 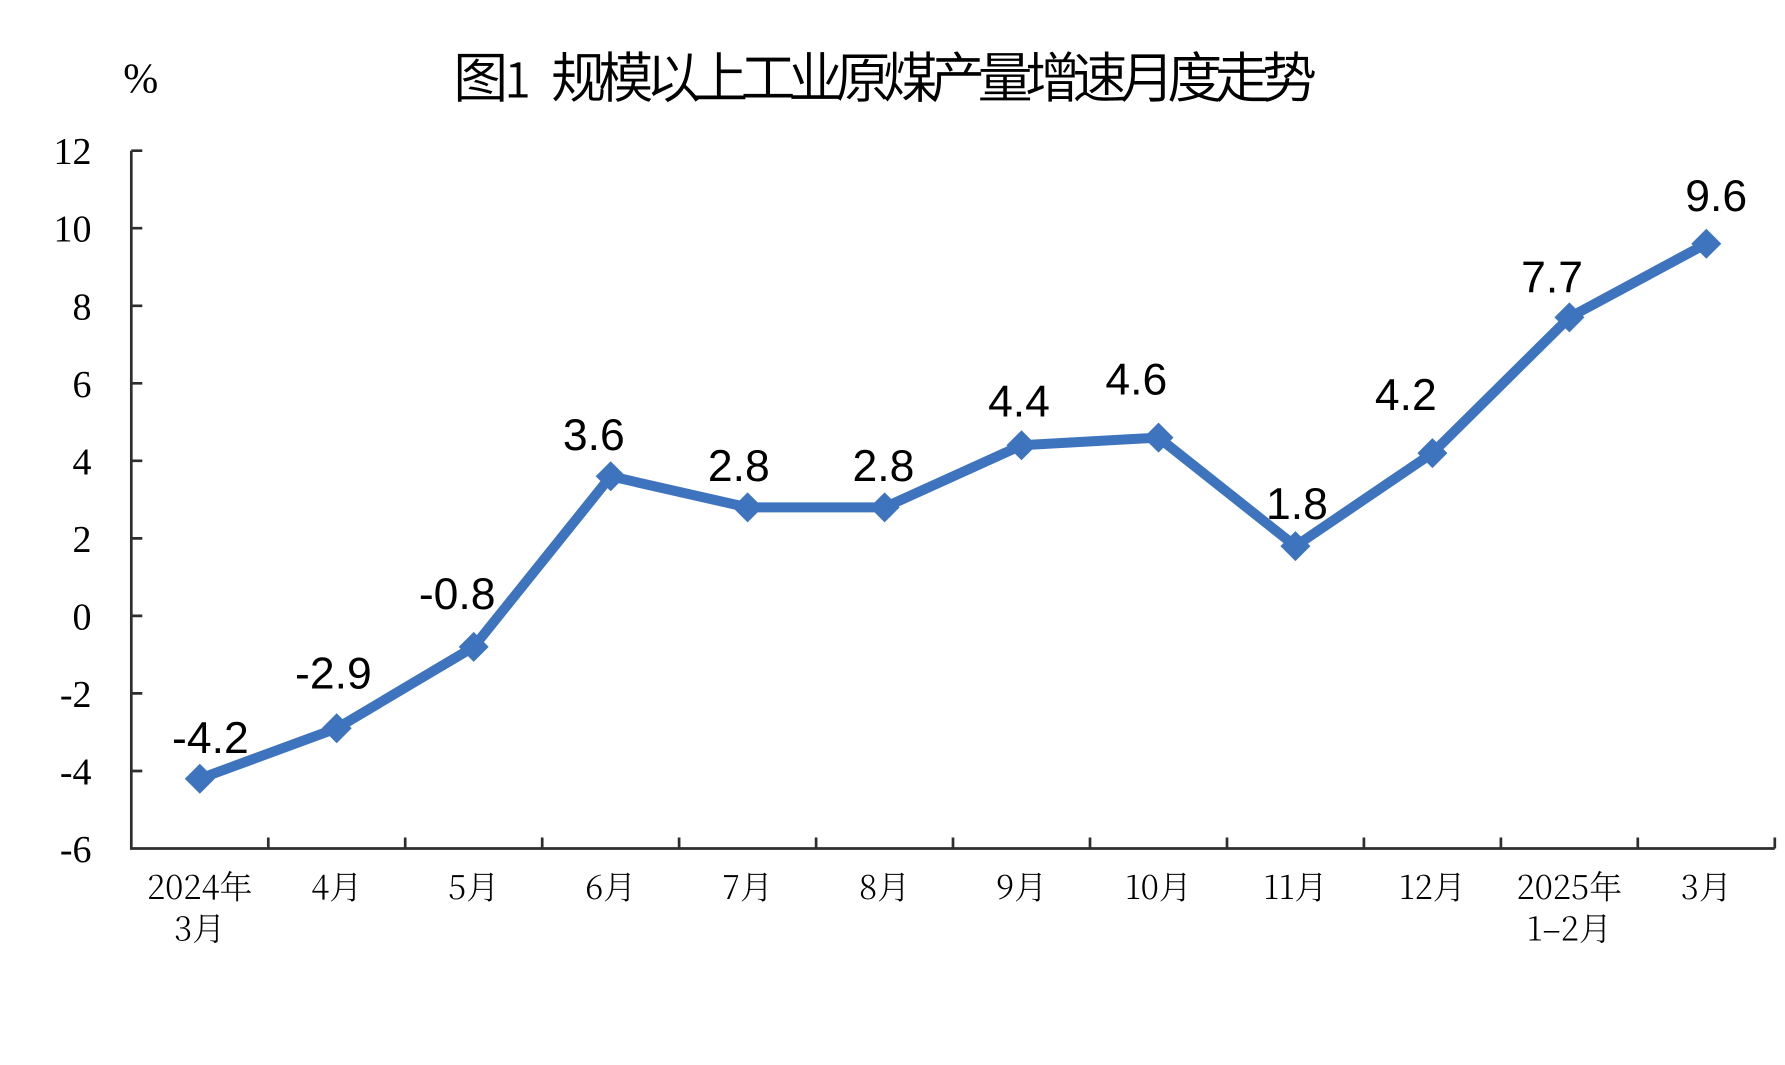 What do you see at coordinates (82, 617) in the screenshot?
I see `svg-text: 0` at bounding box center [82, 617].